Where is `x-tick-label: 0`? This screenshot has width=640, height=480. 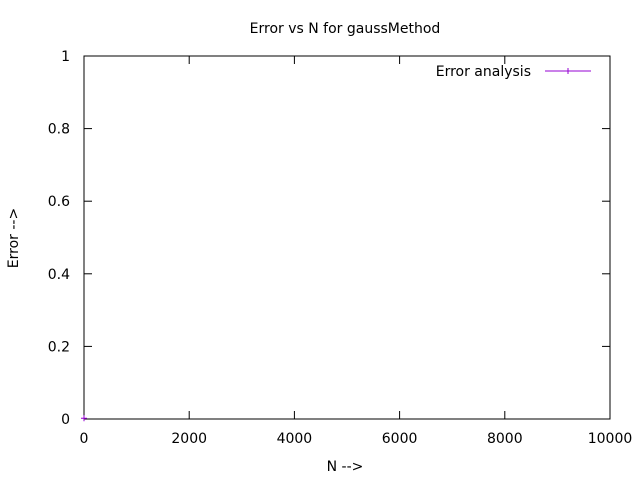 x-tick-label: 0 is located at coordinates (84, 439).